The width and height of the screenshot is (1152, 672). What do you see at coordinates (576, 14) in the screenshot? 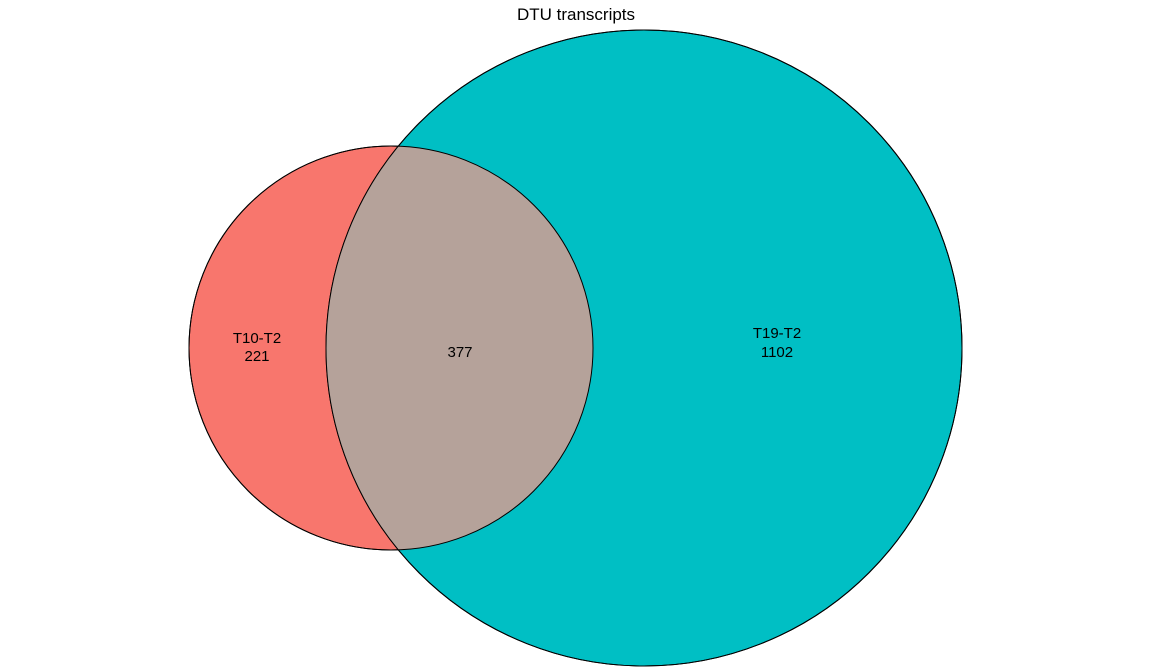
I see `chart-title: DTU transcripts` at bounding box center [576, 14].